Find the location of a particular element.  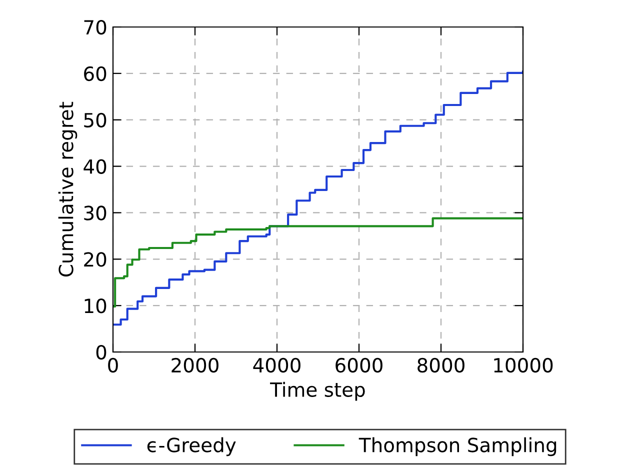

legend-label: ϵ-Greedy is located at coordinates (191, 446).